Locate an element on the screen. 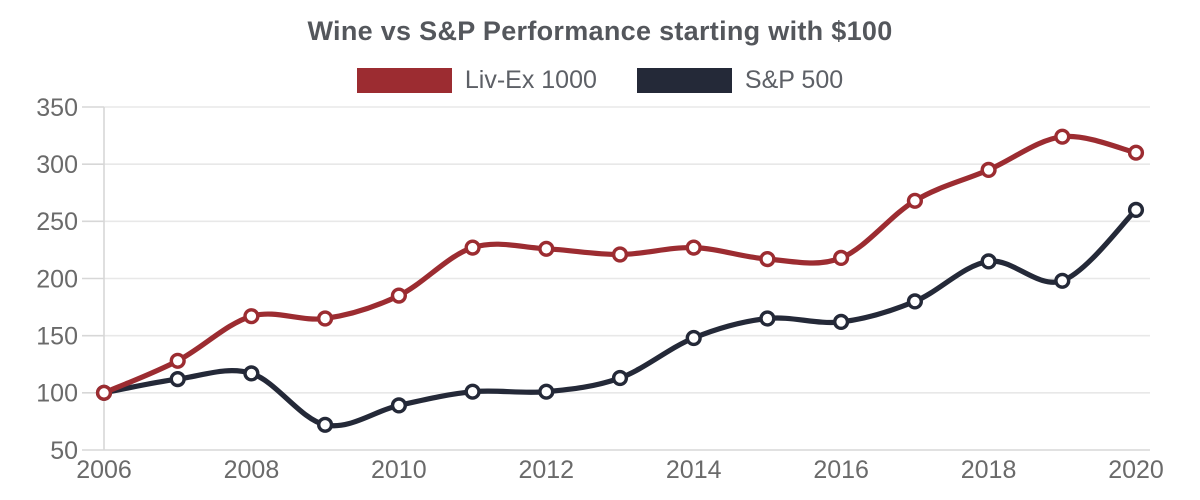  data-point-liv-ex-1000-2012 is located at coordinates (546, 248).